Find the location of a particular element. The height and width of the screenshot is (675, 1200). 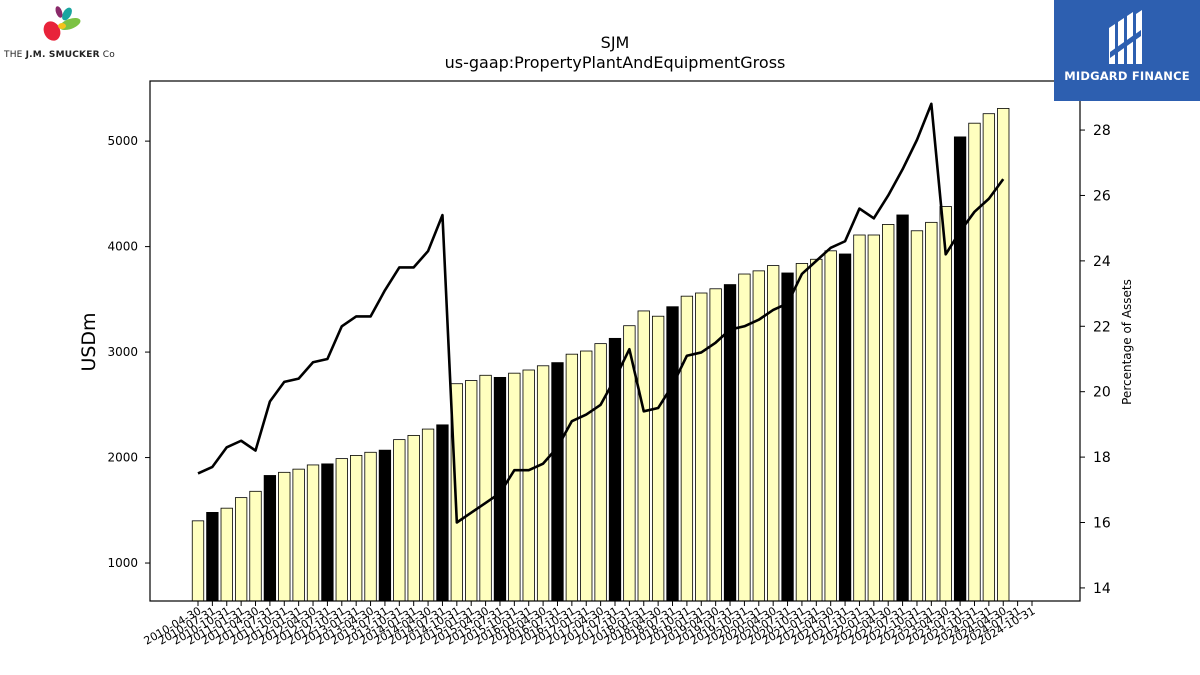

y2-tick-label: 26 is located at coordinates (1102, 196).